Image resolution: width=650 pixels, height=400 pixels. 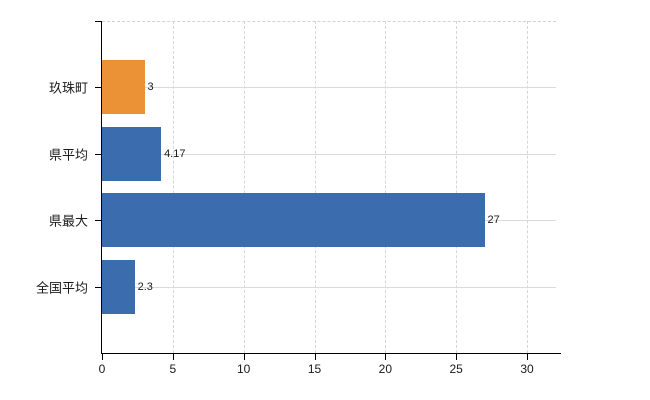 I want to click on x-tick-label: 20, so click(x=385, y=369).